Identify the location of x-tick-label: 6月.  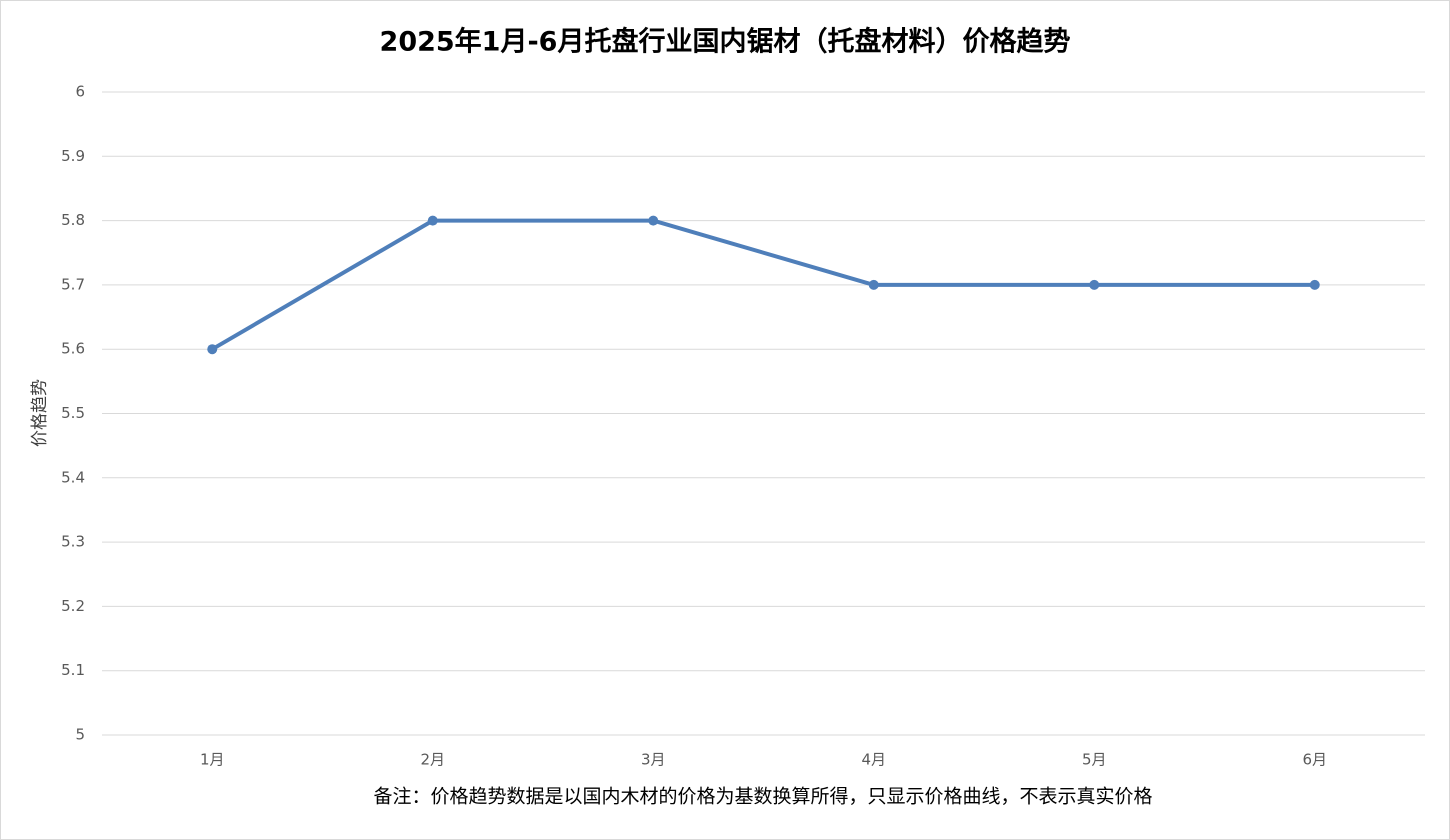
(1314, 760).